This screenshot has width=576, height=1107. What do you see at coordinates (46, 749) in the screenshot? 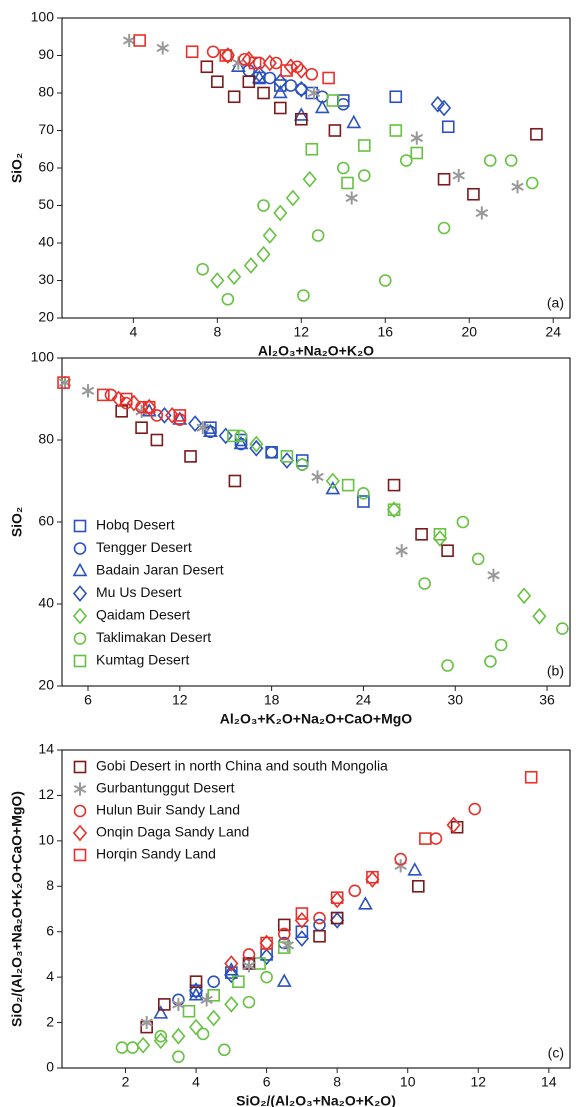
I see `y-tick-label: 14` at bounding box center [46, 749].